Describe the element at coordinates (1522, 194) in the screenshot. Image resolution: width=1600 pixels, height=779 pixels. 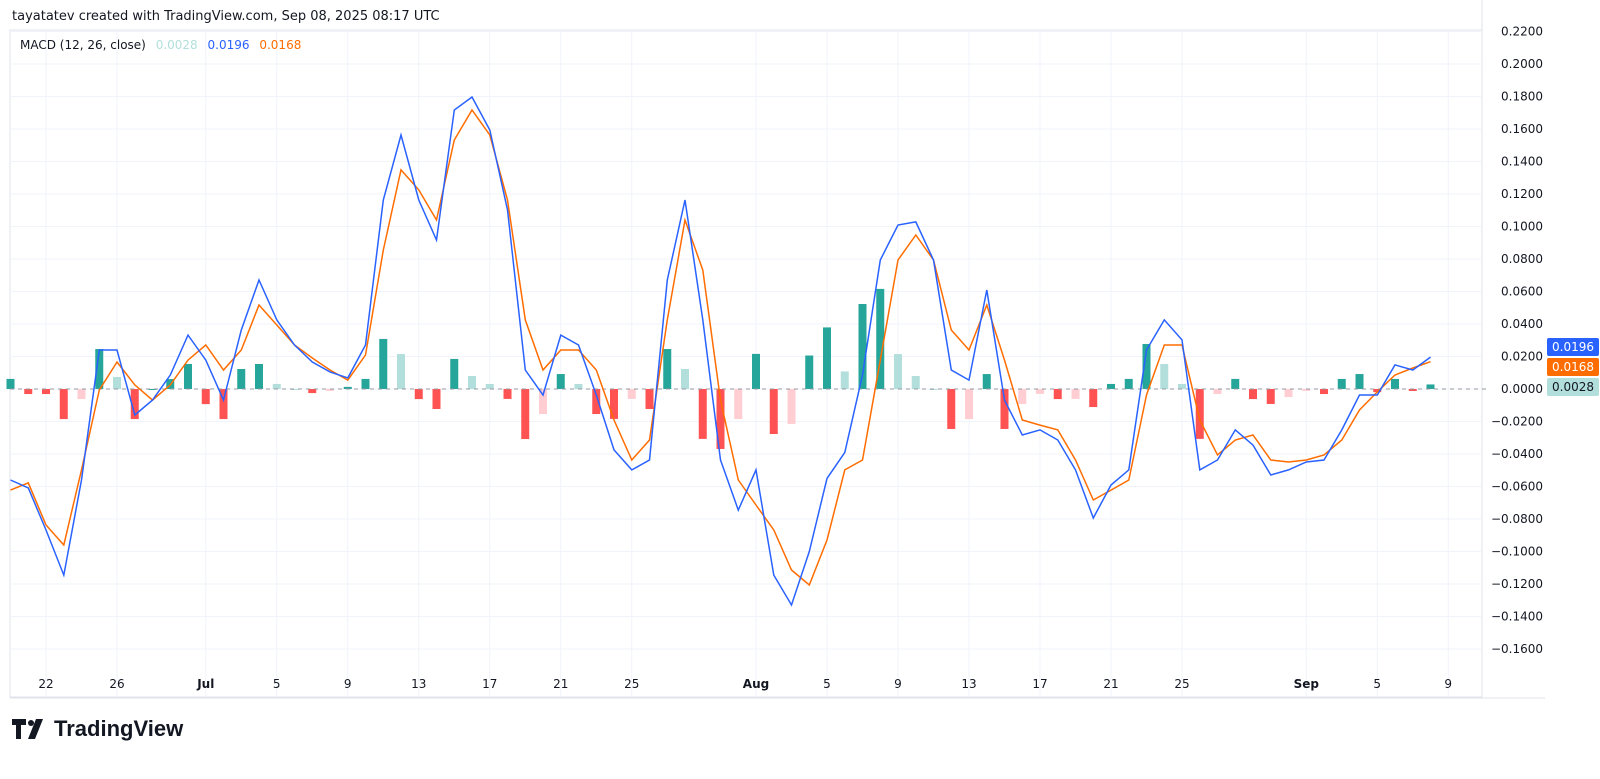
I see `y-tick-label: 0.1200` at that location.